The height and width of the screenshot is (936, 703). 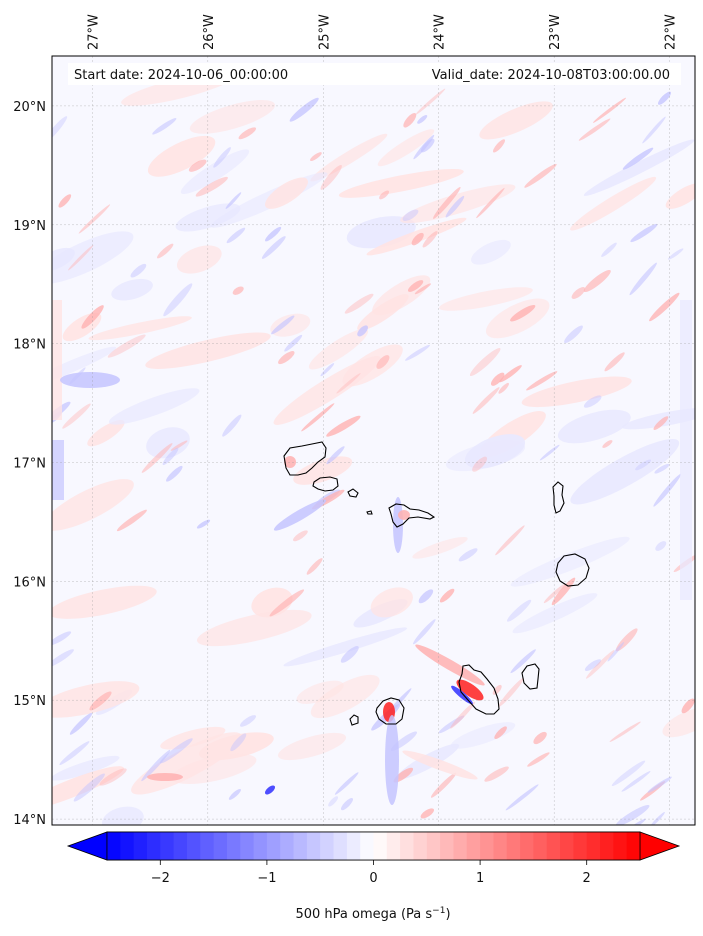 What do you see at coordinates (373, 846) in the screenshot?
I see `colorbar-bands` at bounding box center [373, 846].